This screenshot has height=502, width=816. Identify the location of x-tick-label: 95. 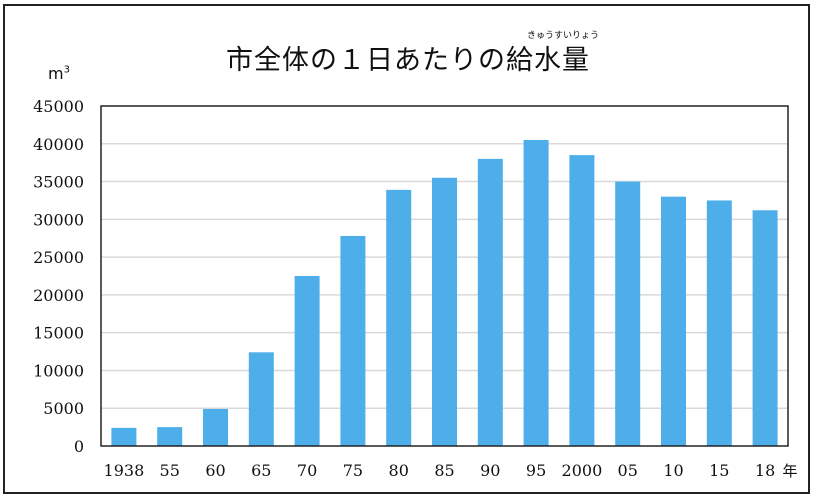
(536, 470).